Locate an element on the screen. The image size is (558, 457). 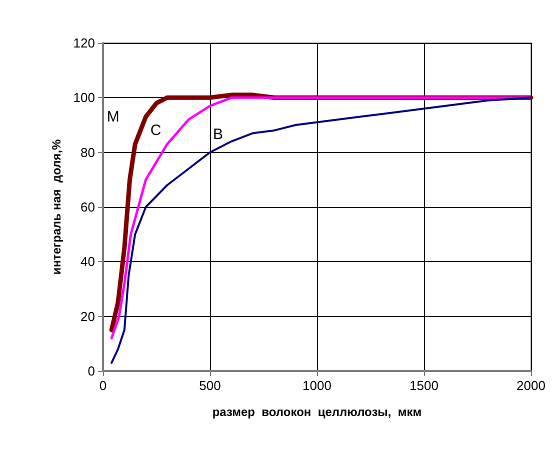
x-tick-label: 1500 is located at coordinates (424, 385).